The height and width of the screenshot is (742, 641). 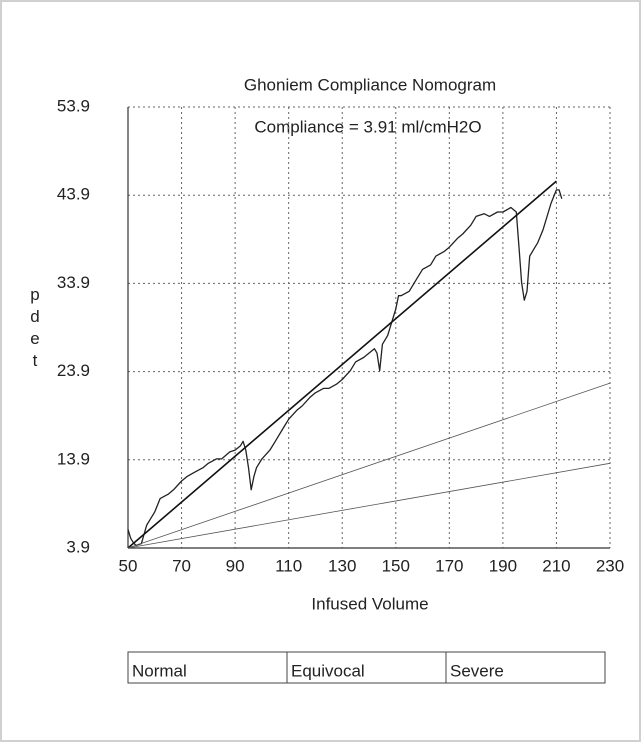 What do you see at coordinates (525, 667) in the screenshot?
I see `legend-box` at bounding box center [525, 667].